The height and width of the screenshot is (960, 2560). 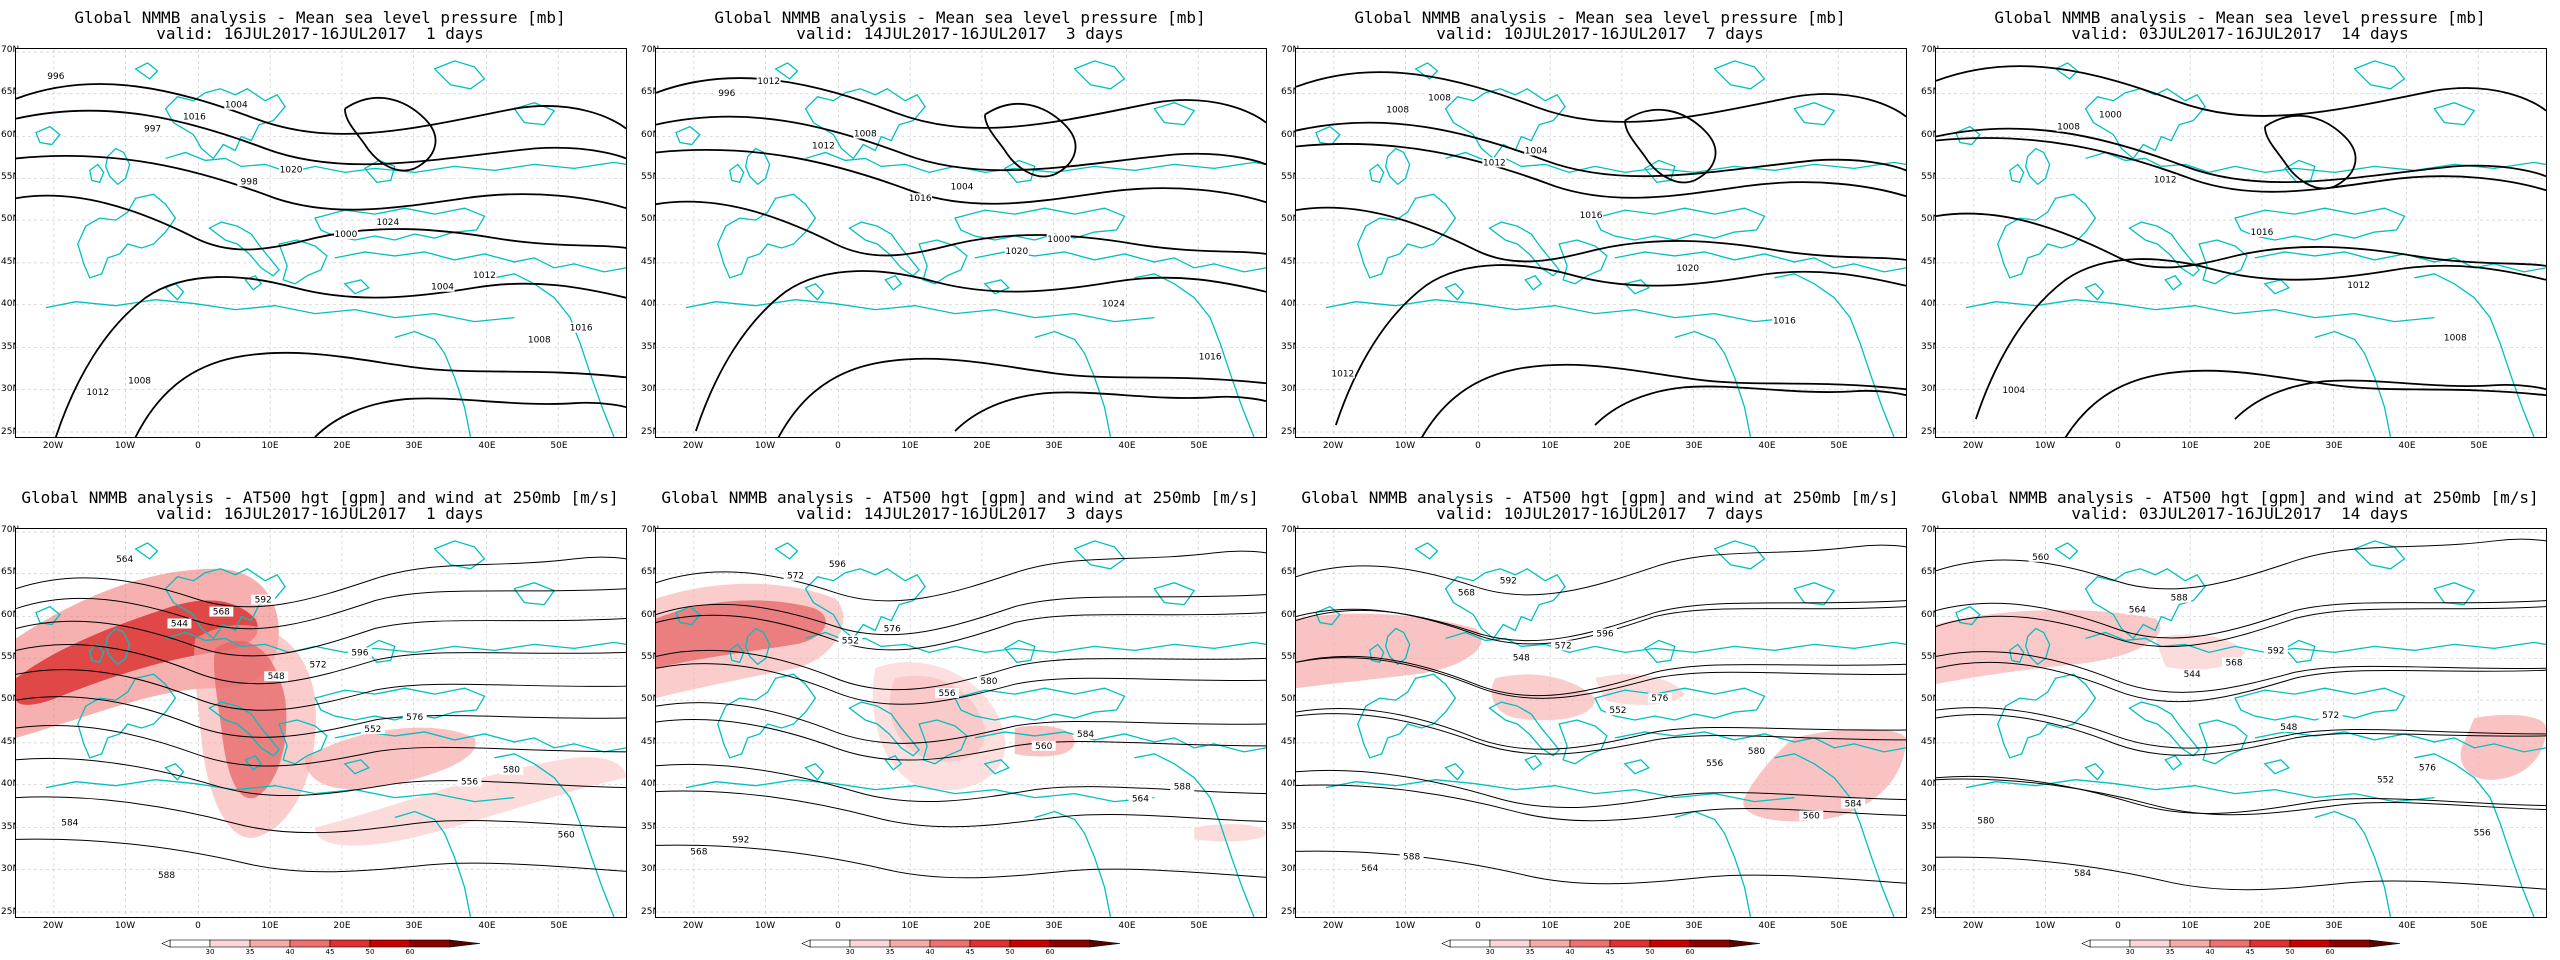 What do you see at coordinates (236, 106) in the screenshot?
I see `contour-label: 1004` at bounding box center [236, 106].